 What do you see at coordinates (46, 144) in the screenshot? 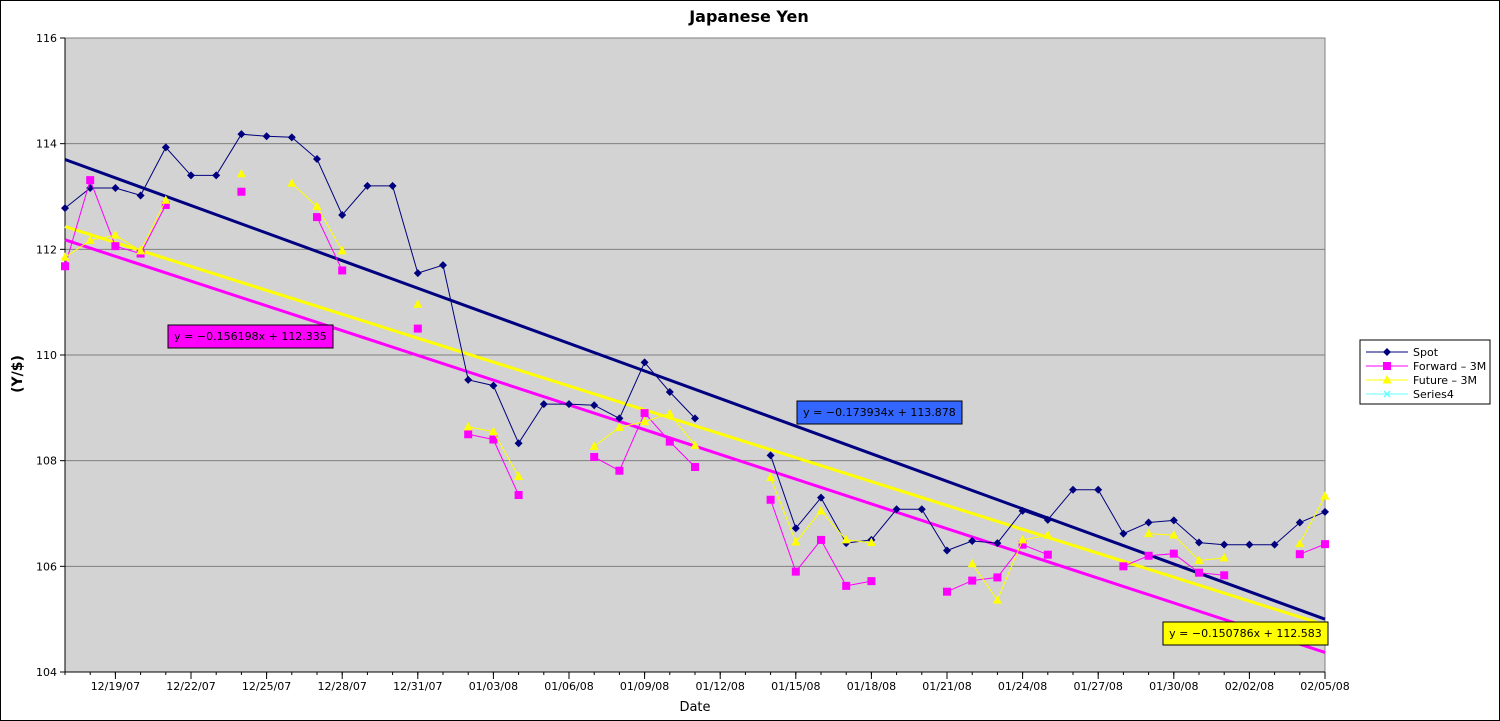
I see `y-tick-label: 114` at bounding box center [46, 144].